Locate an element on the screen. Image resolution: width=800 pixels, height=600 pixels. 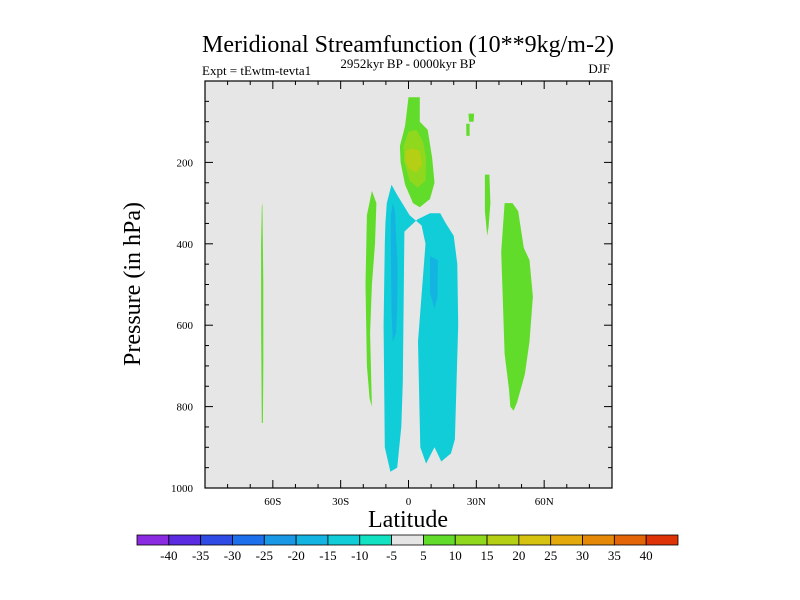
region-lat-10N-negative-core is located at coordinates (434, 282).